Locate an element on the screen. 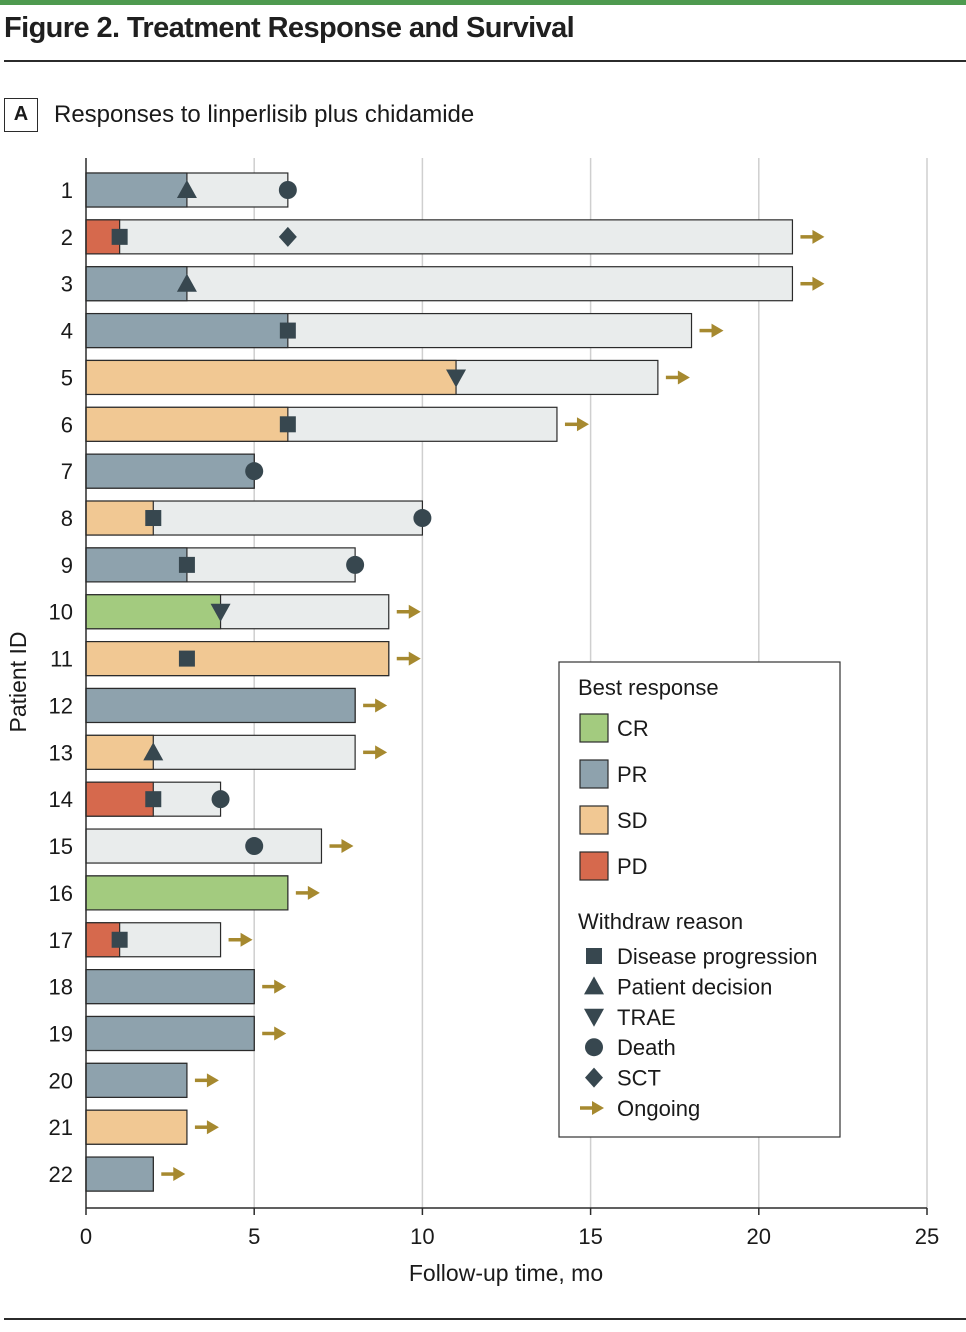 The width and height of the screenshot is (966, 1332). legend-swatch-SD is located at coordinates (594, 820).